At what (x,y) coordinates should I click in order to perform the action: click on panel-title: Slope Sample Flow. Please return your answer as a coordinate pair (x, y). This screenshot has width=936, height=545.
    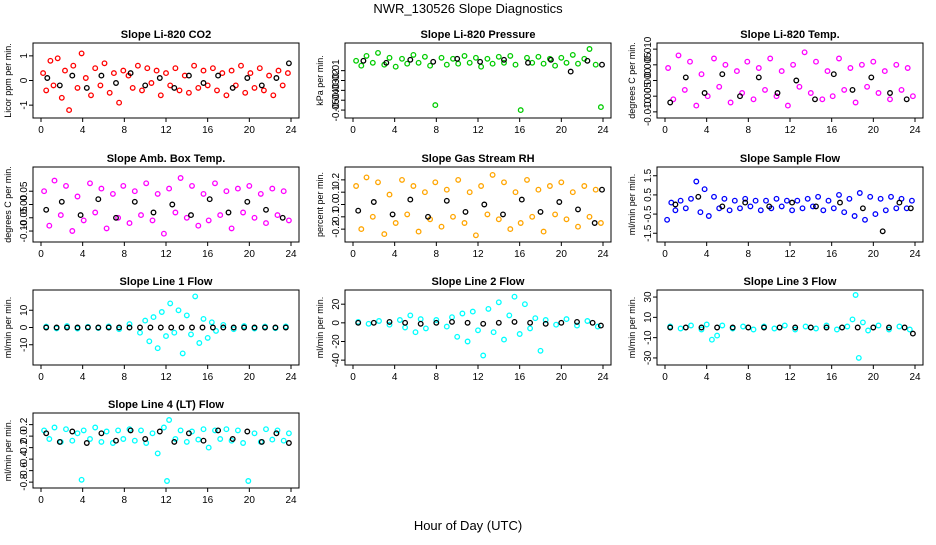
    Looking at the image, I should click on (790, 159).